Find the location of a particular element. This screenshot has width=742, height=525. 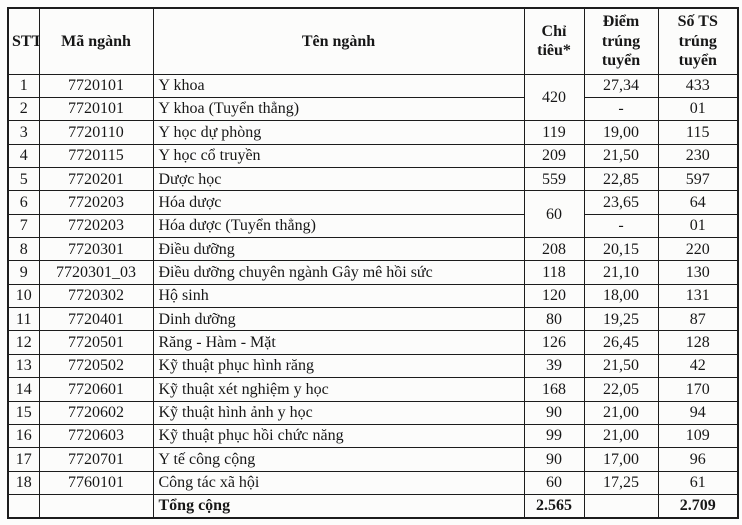

cell-quota-merged: 420 is located at coordinates (554, 97).